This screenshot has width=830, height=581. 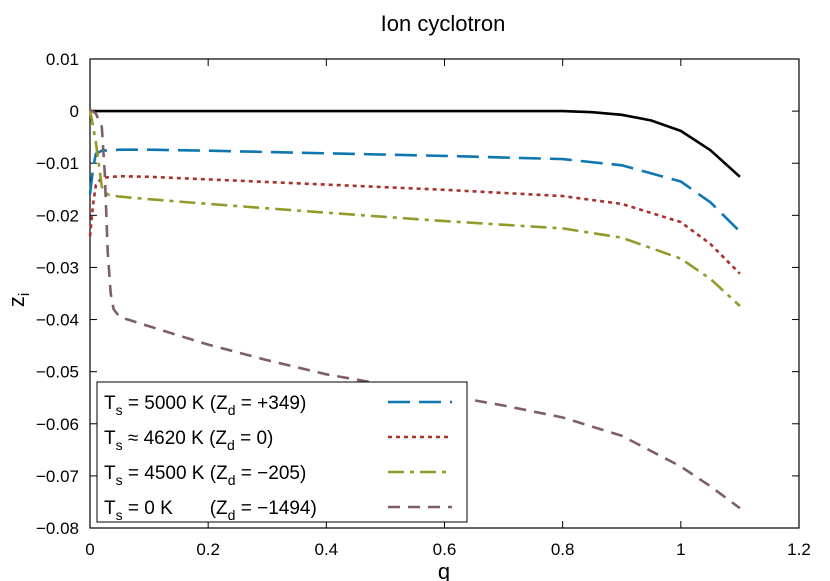 What do you see at coordinates (443, 23) in the screenshot?
I see `chart-title: Ion cyclotron` at bounding box center [443, 23].